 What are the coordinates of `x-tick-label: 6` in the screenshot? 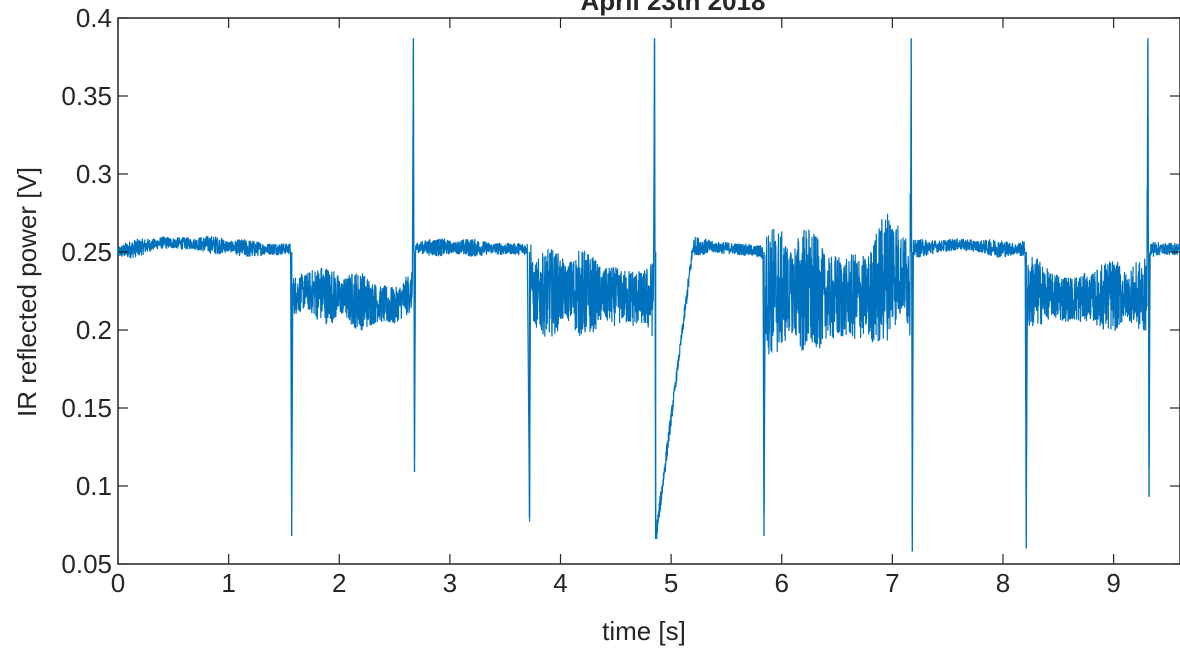 It's located at (782, 583).